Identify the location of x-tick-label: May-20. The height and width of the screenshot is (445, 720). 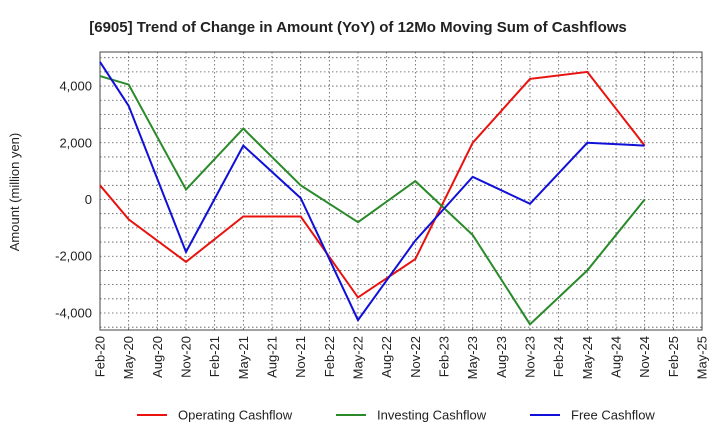
(128, 357).